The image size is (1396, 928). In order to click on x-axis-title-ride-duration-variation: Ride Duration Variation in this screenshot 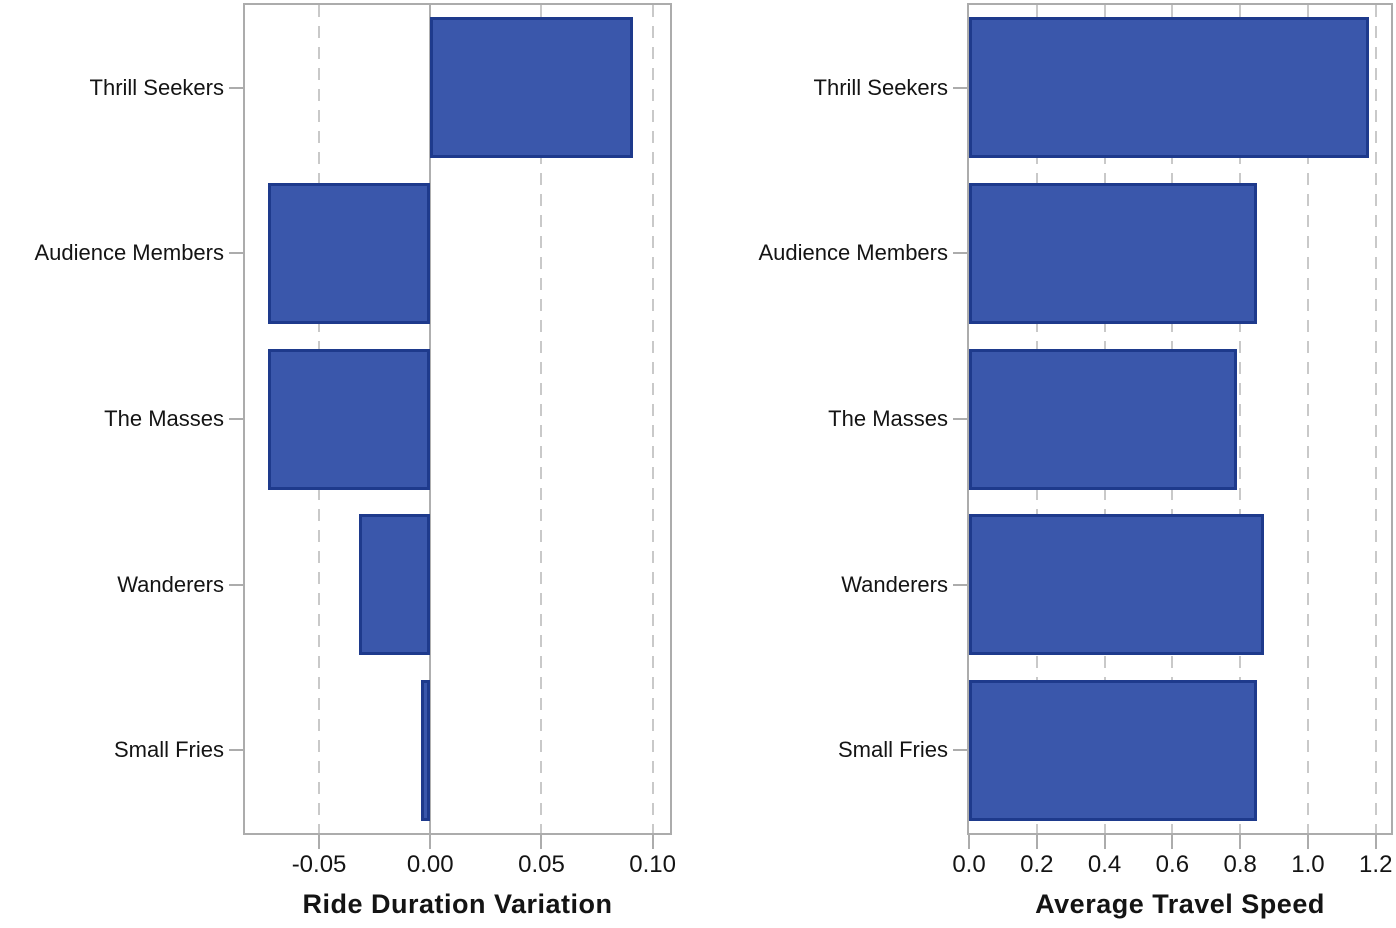, I will do `click(457, 904)`.